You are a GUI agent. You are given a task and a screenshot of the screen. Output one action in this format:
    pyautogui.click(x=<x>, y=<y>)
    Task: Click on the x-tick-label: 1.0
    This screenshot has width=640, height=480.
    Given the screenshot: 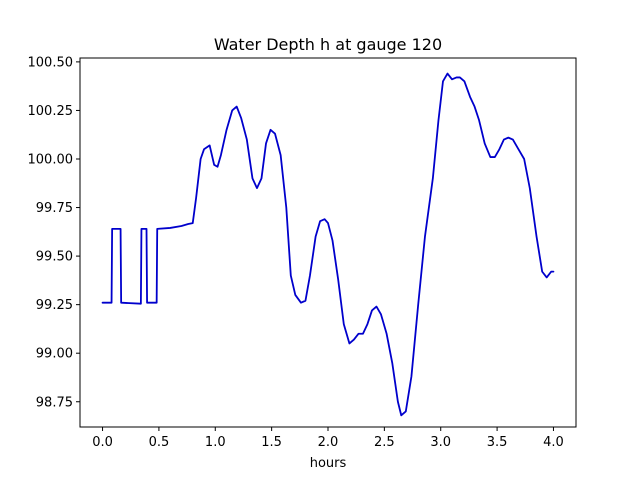 What is the action you would take?
    pyautogui.click(x=215, y=442)
    